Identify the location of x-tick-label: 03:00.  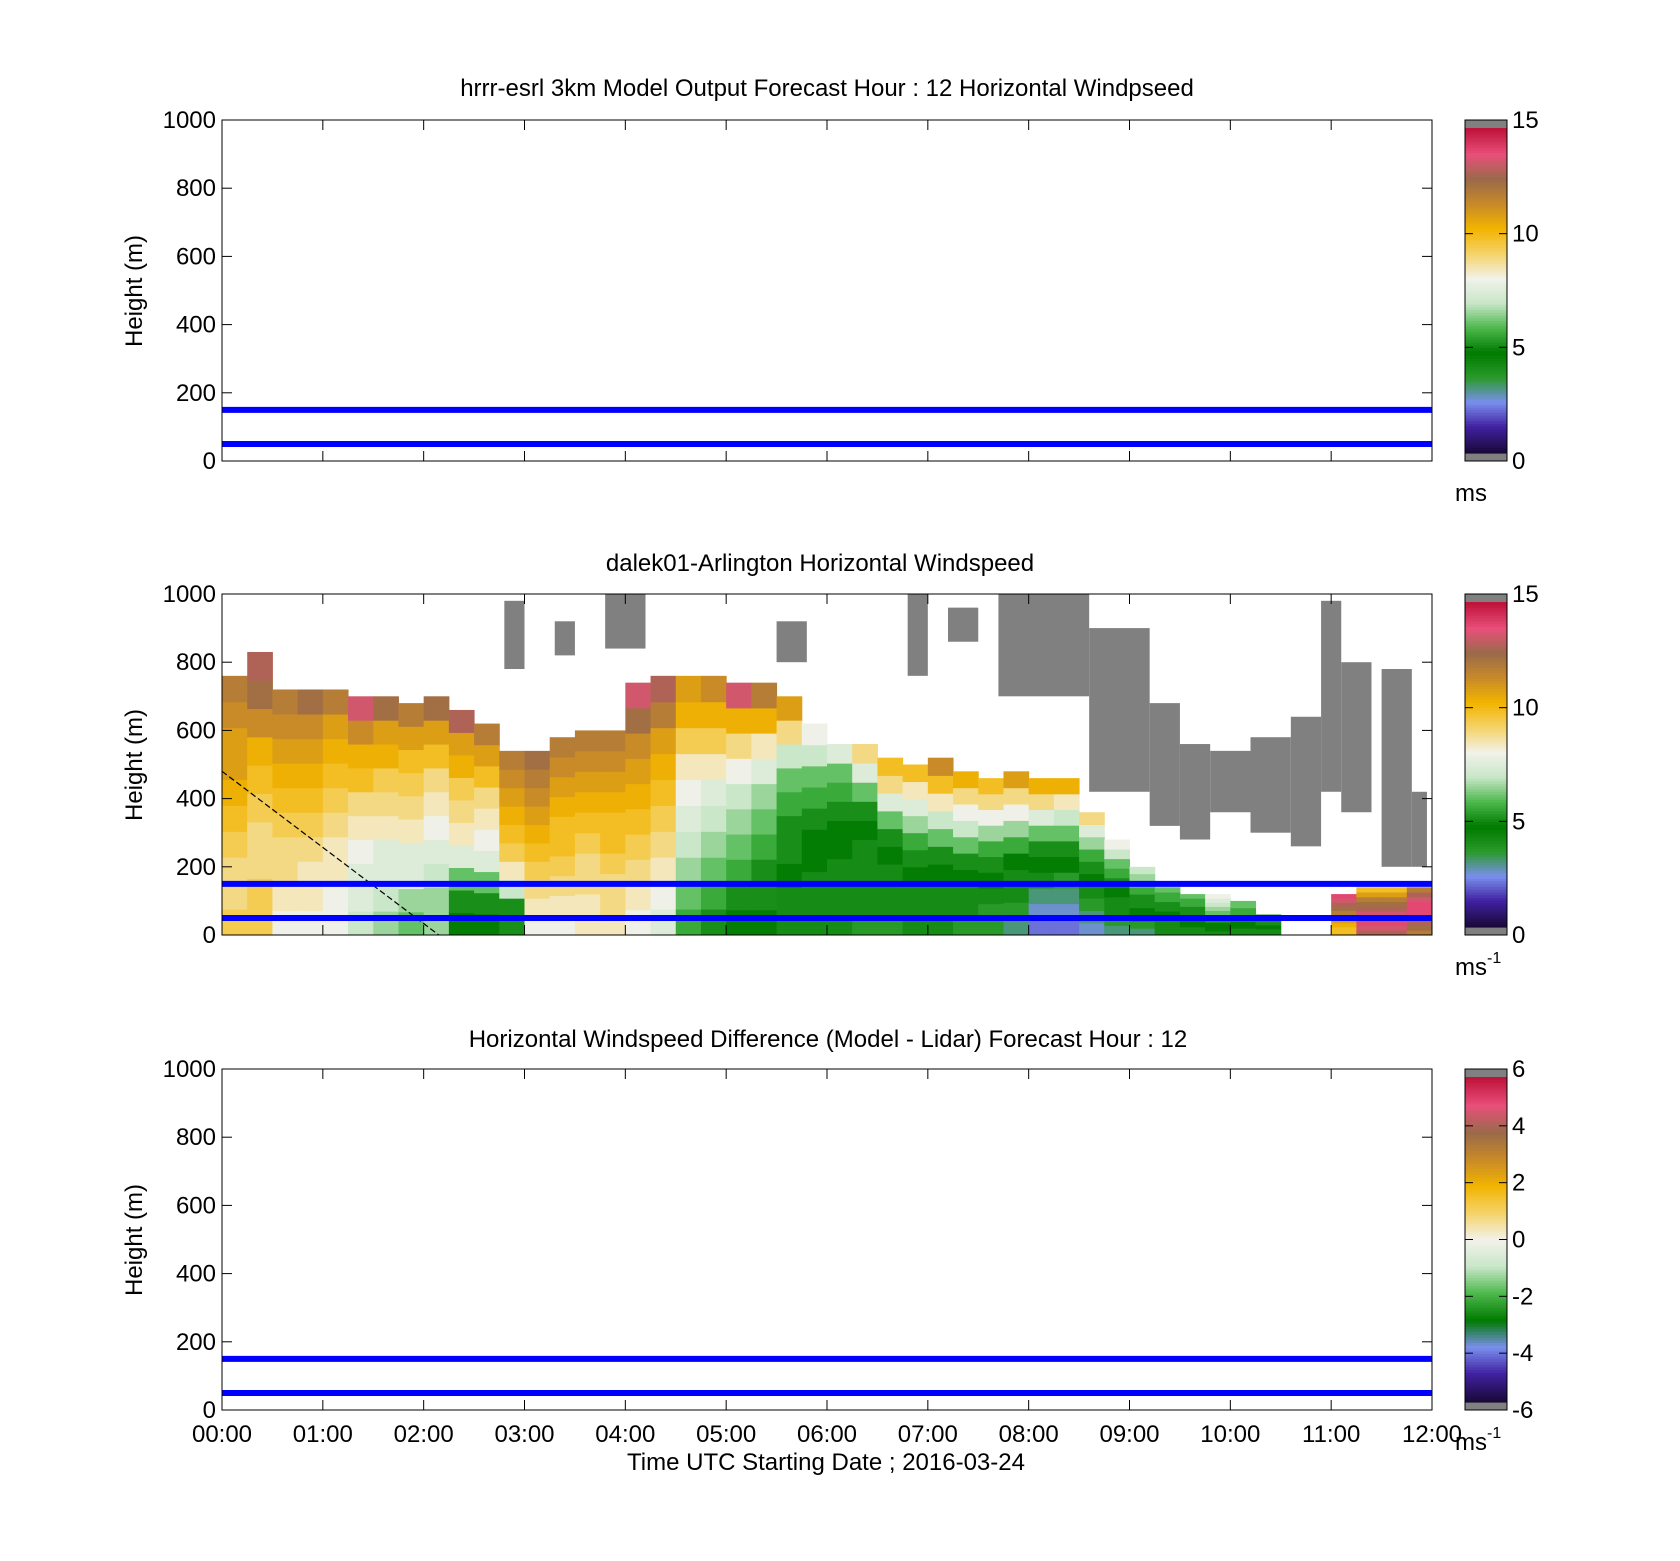
(524, 1434).